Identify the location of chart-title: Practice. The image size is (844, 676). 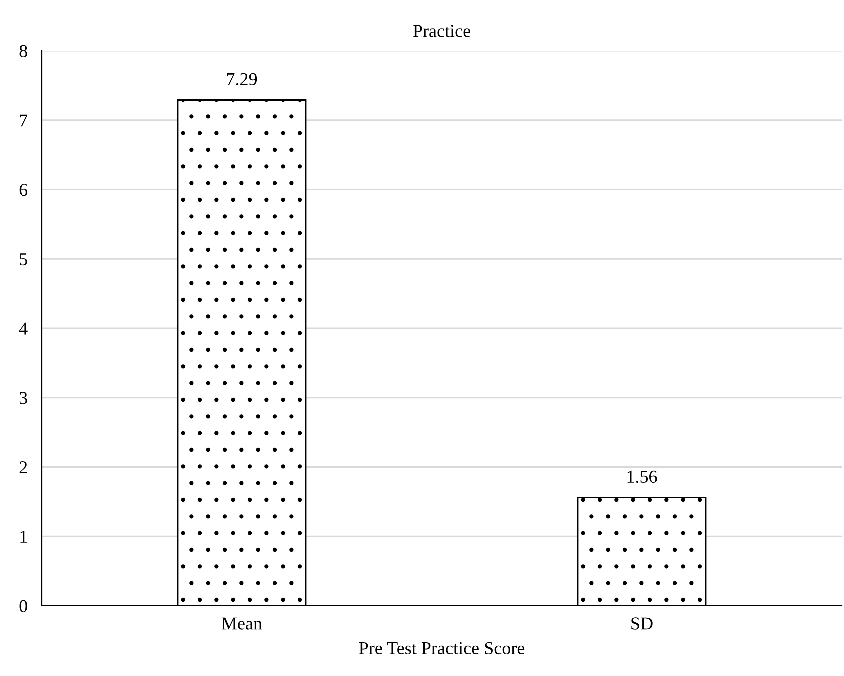
(441, 31).